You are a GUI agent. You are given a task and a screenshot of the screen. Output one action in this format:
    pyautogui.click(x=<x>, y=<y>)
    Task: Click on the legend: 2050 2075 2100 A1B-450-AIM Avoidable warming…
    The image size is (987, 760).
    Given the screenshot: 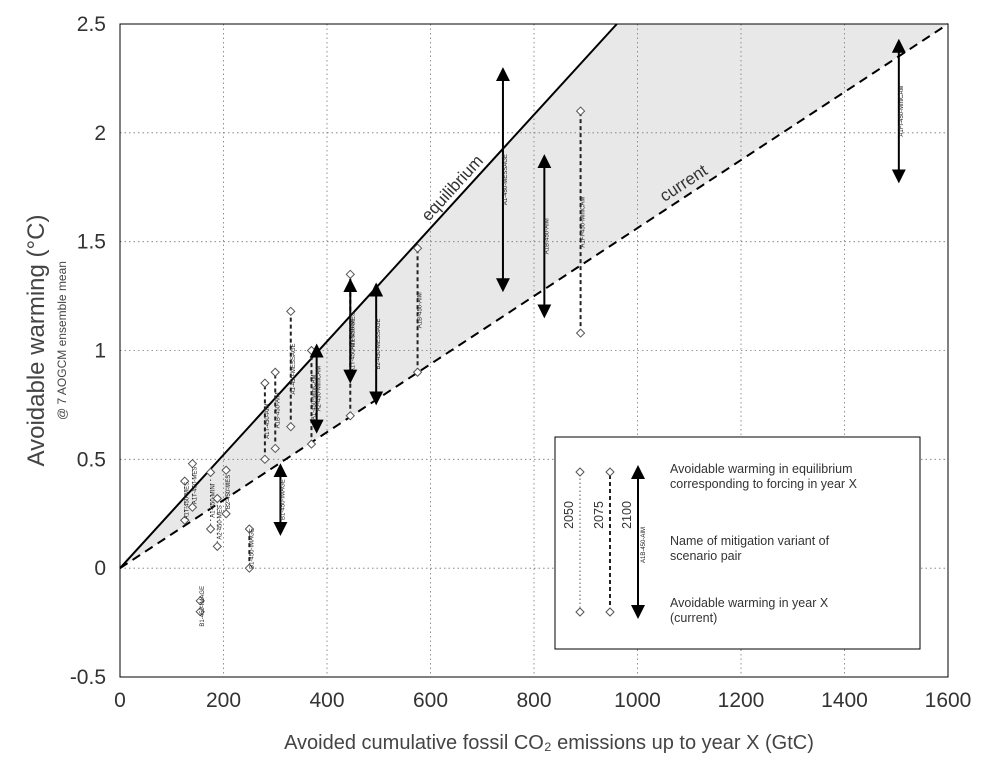 What is the action you would take?
    pyautogui.click(x=737, y=543)
    